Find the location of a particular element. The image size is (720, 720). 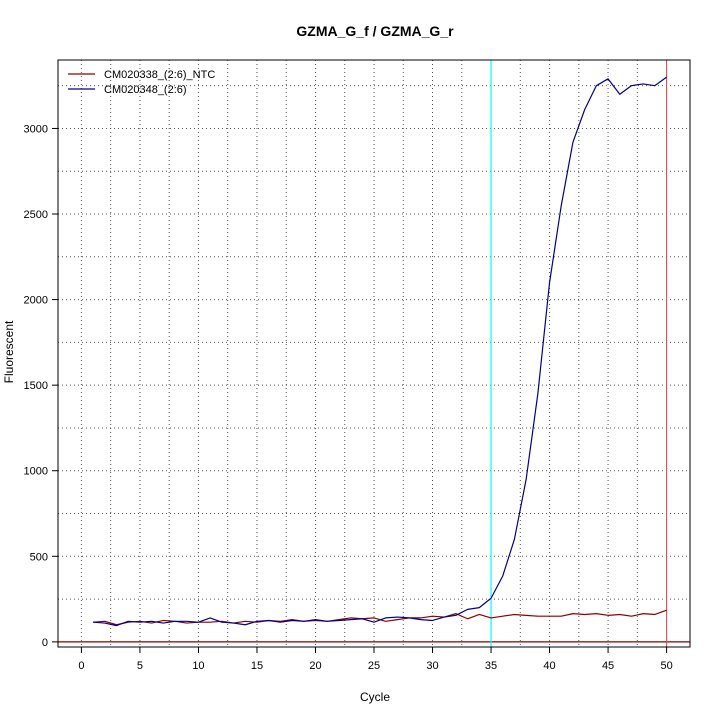

x-tick-label: 35 is located at coordinates (491, 666).